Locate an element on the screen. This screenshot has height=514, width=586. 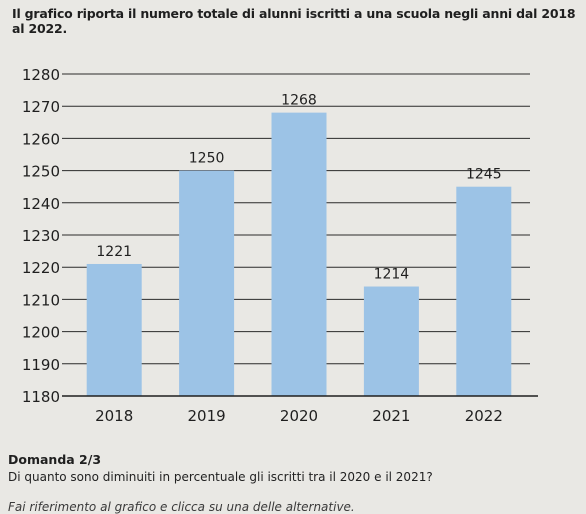
x-tick-label: 2018 is located at coordinates (114, 416).